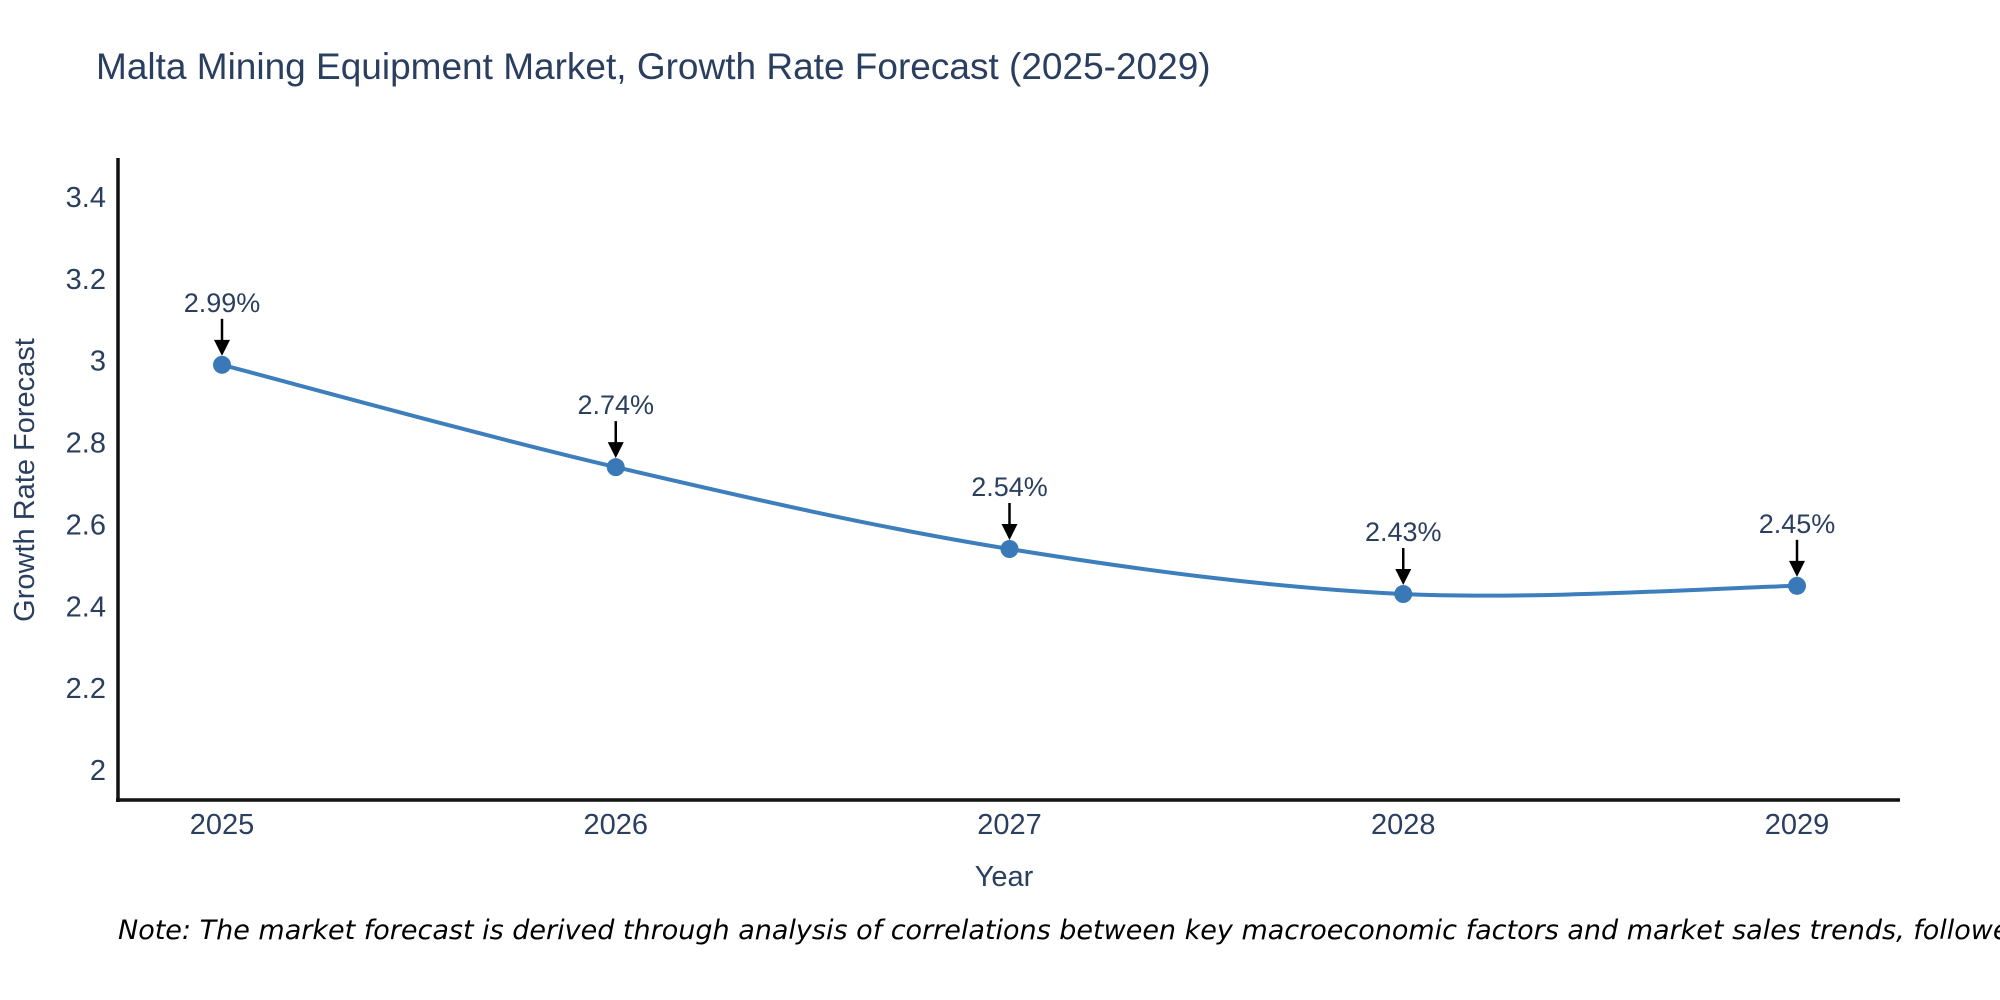  I want to click on point-value-label: 2.74%, so click(615, 405).